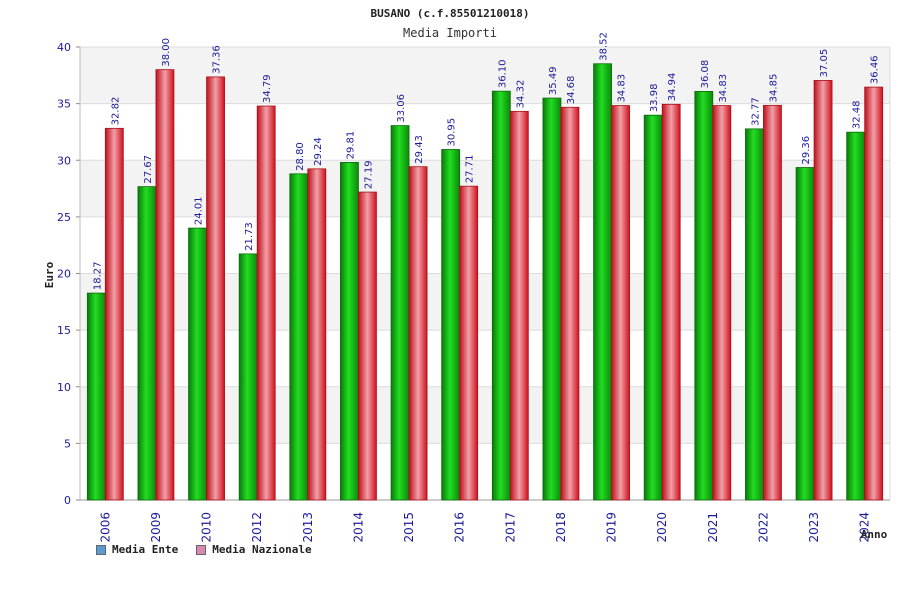 The height and width of the screenshot is (600, 900). Describe the element at coordinates (207, 527) in the screenshot. I see `x-tick-label-2010: 2010` at that location.